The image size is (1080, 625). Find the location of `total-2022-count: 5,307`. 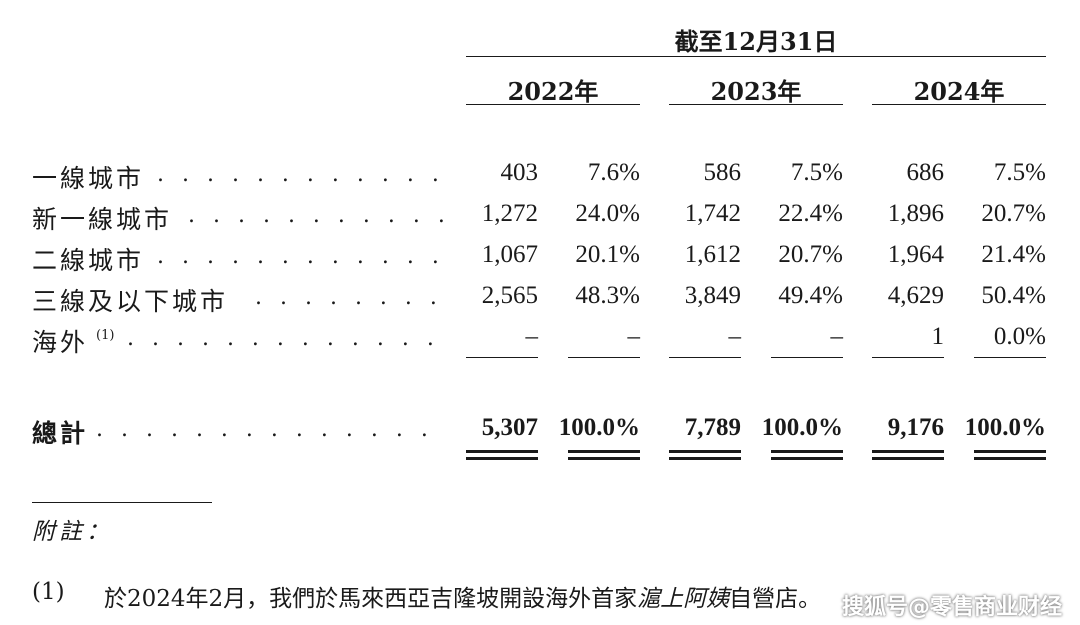

total-2022-count: 5,307 is located at coordinates (509, 427).